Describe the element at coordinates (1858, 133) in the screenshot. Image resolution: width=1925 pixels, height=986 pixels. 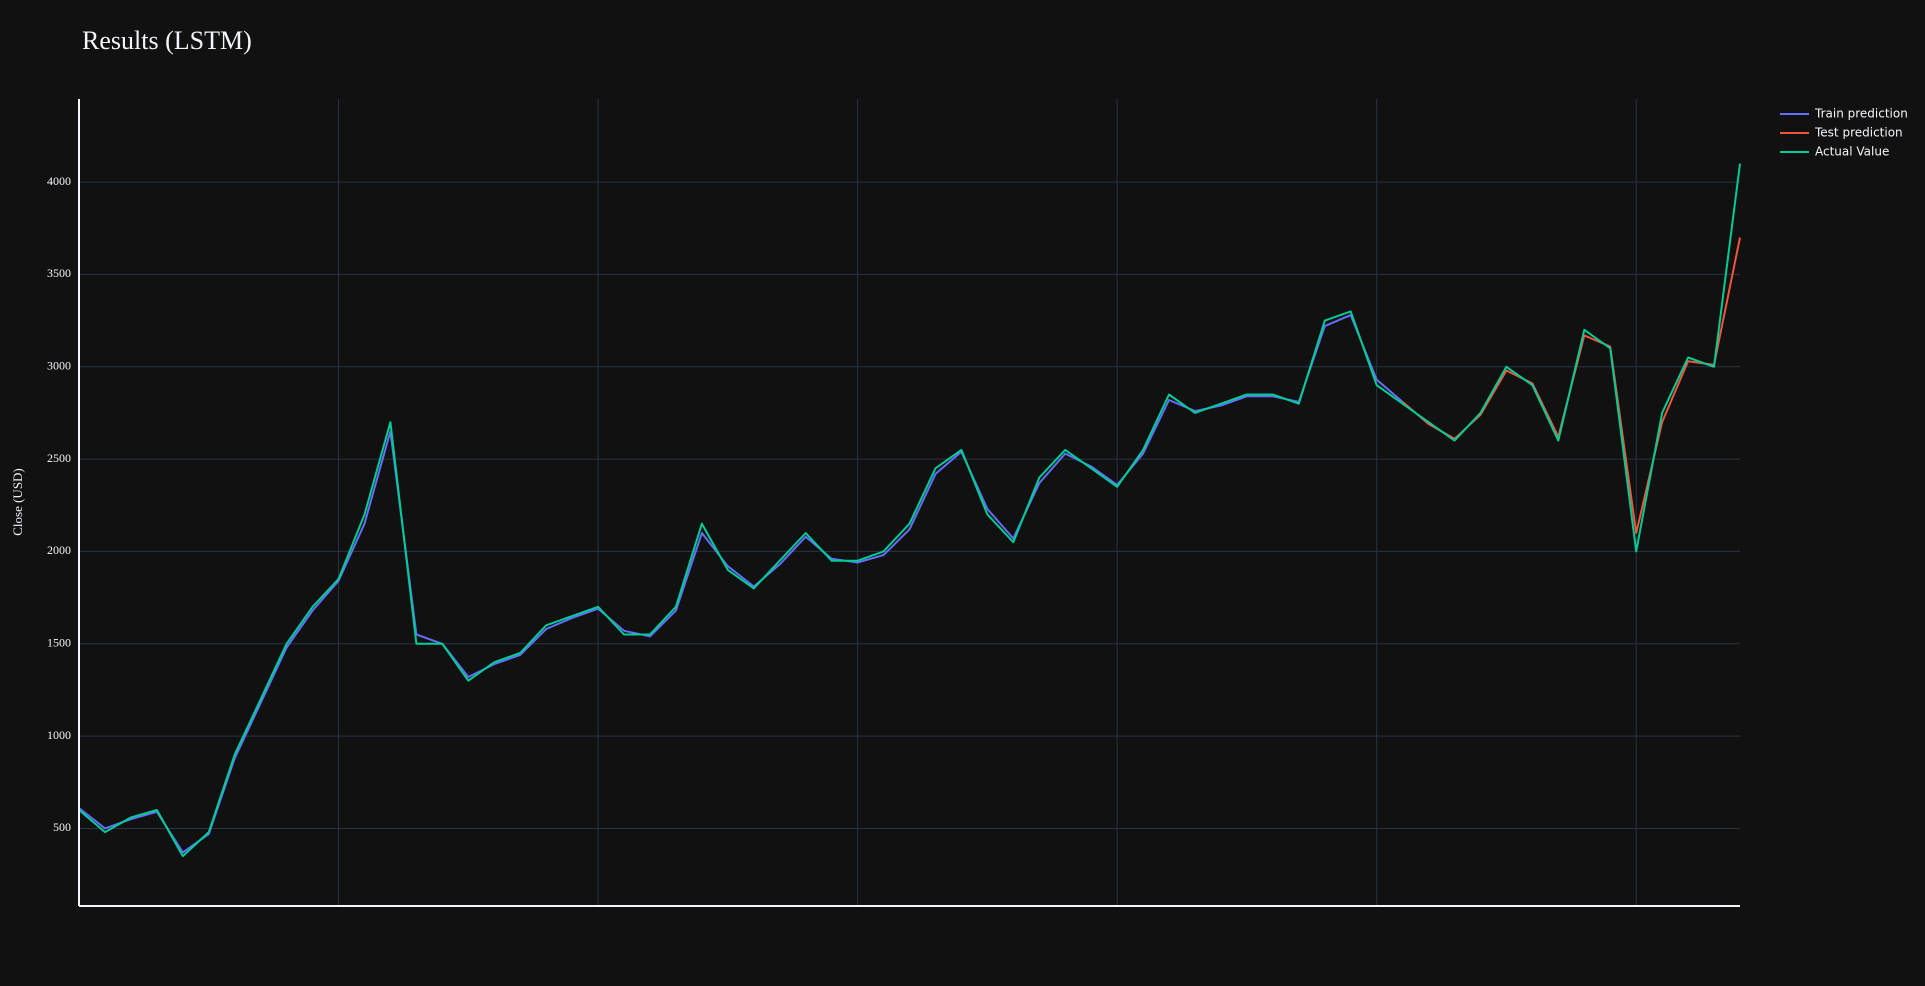
I see `legend-label: Test prediction` at that location.